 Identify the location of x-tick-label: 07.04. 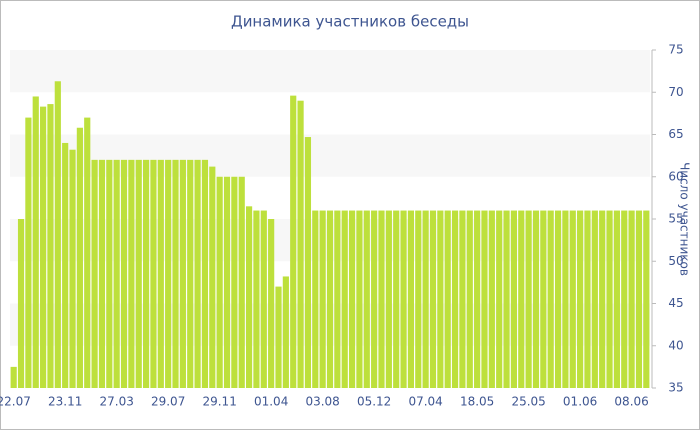
(425, 402).